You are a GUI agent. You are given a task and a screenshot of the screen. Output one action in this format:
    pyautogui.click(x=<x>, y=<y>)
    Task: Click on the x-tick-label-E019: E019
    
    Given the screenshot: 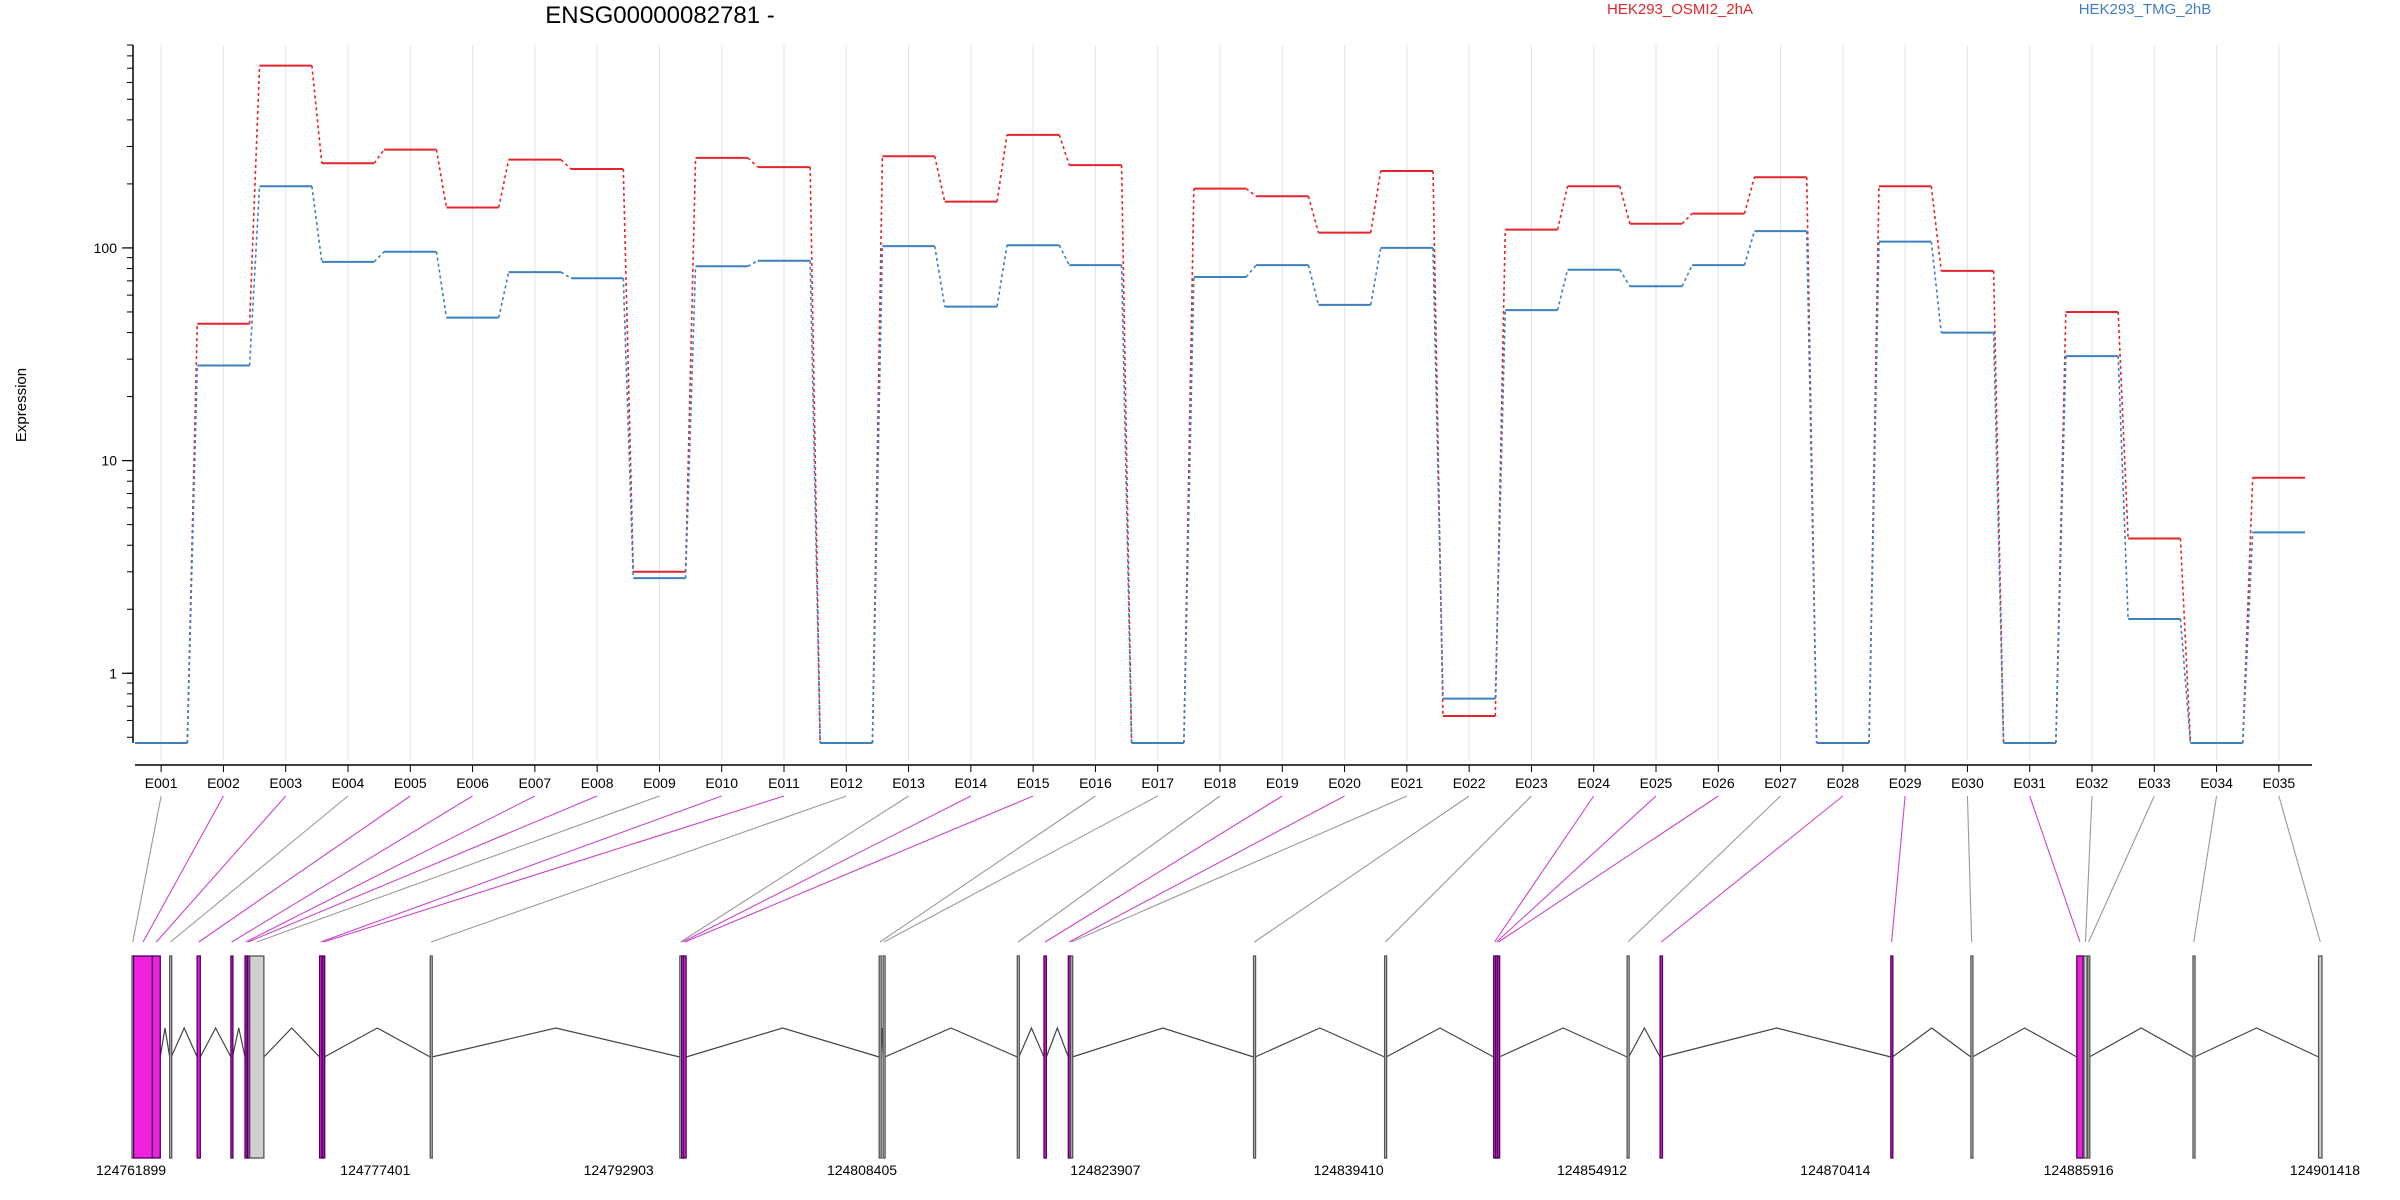 What is the action you would take?
    pyautogui.click(x=1282, y=783)
    